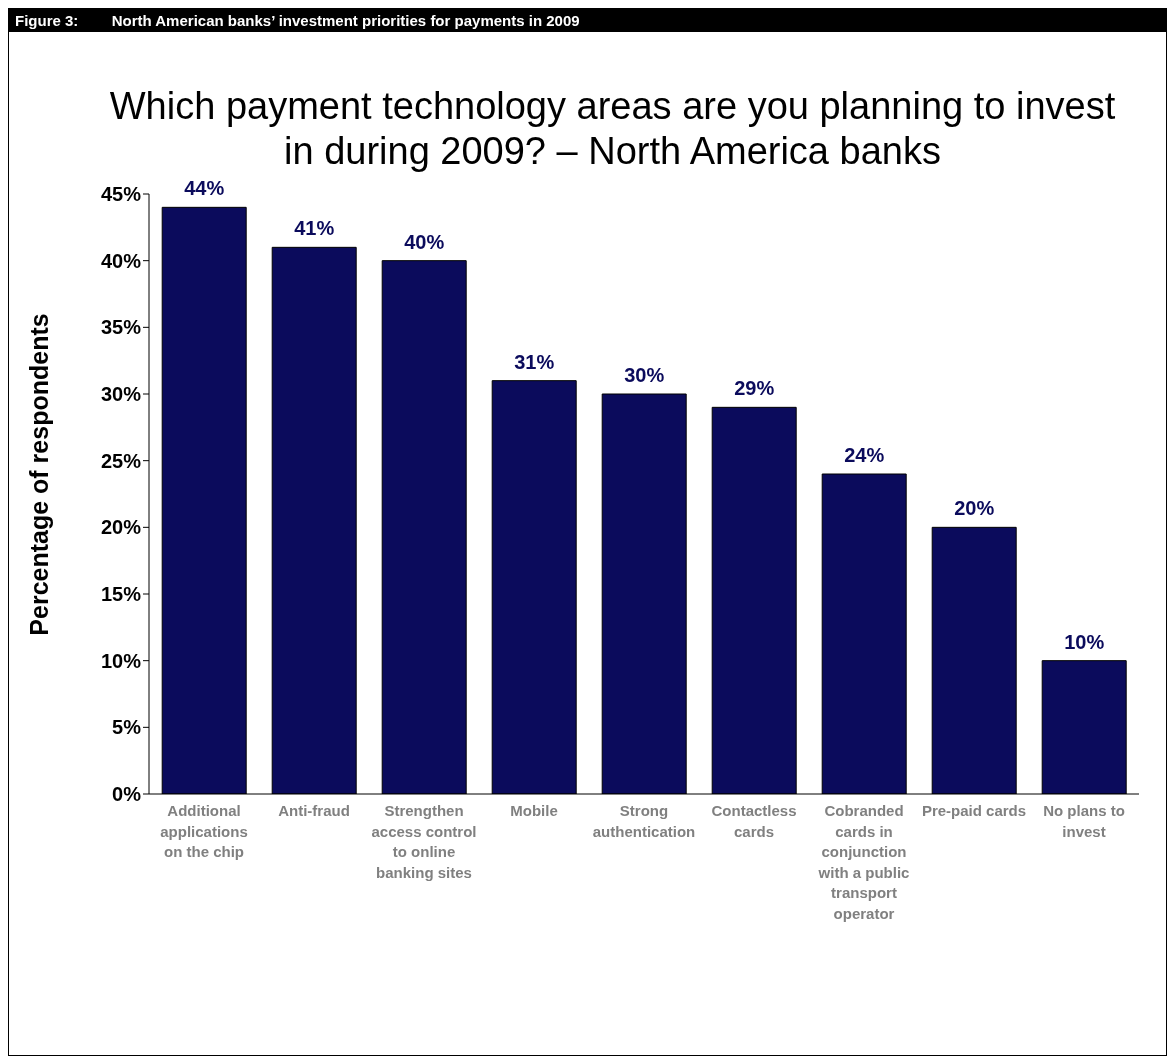  I want to click on x-tick-label: Strengthen access control to online banking sites, so click(424, 841).